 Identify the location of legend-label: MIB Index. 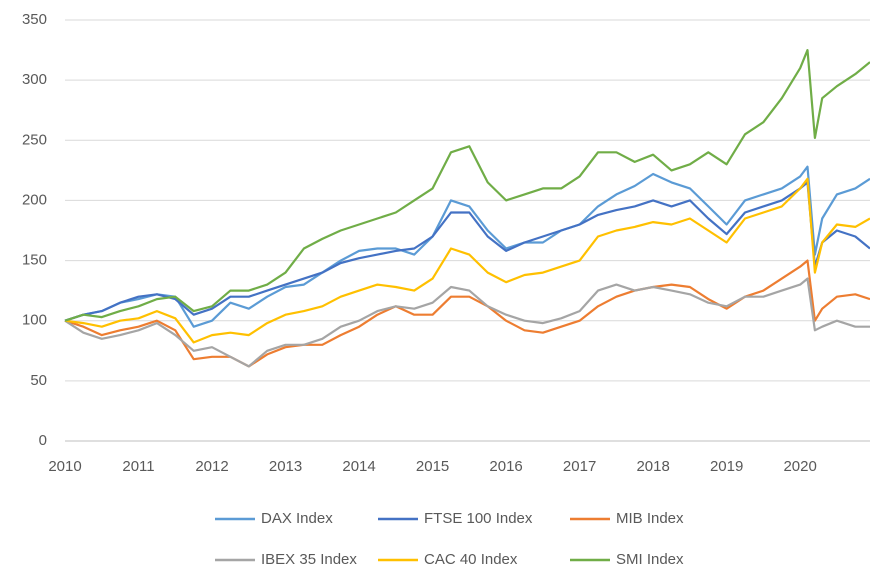
(650, 518).